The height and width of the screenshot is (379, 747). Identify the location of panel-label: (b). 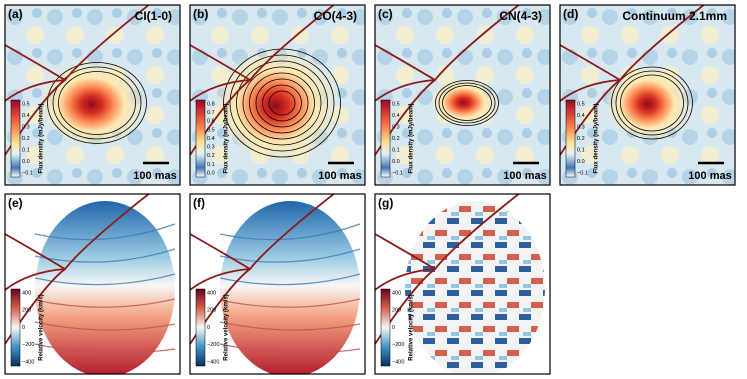
(200, 14).